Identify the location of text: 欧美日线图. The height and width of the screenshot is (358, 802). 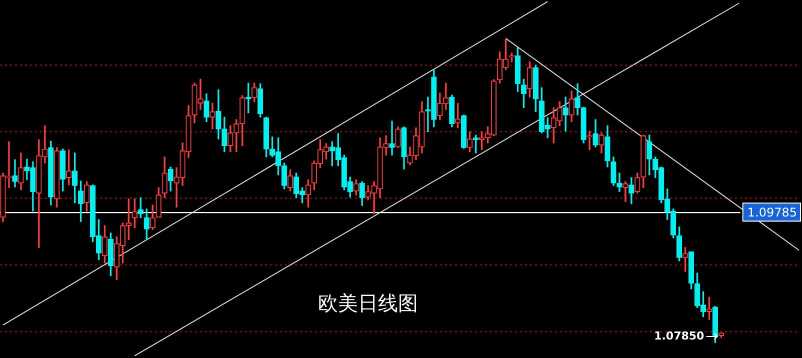
(368, 303).